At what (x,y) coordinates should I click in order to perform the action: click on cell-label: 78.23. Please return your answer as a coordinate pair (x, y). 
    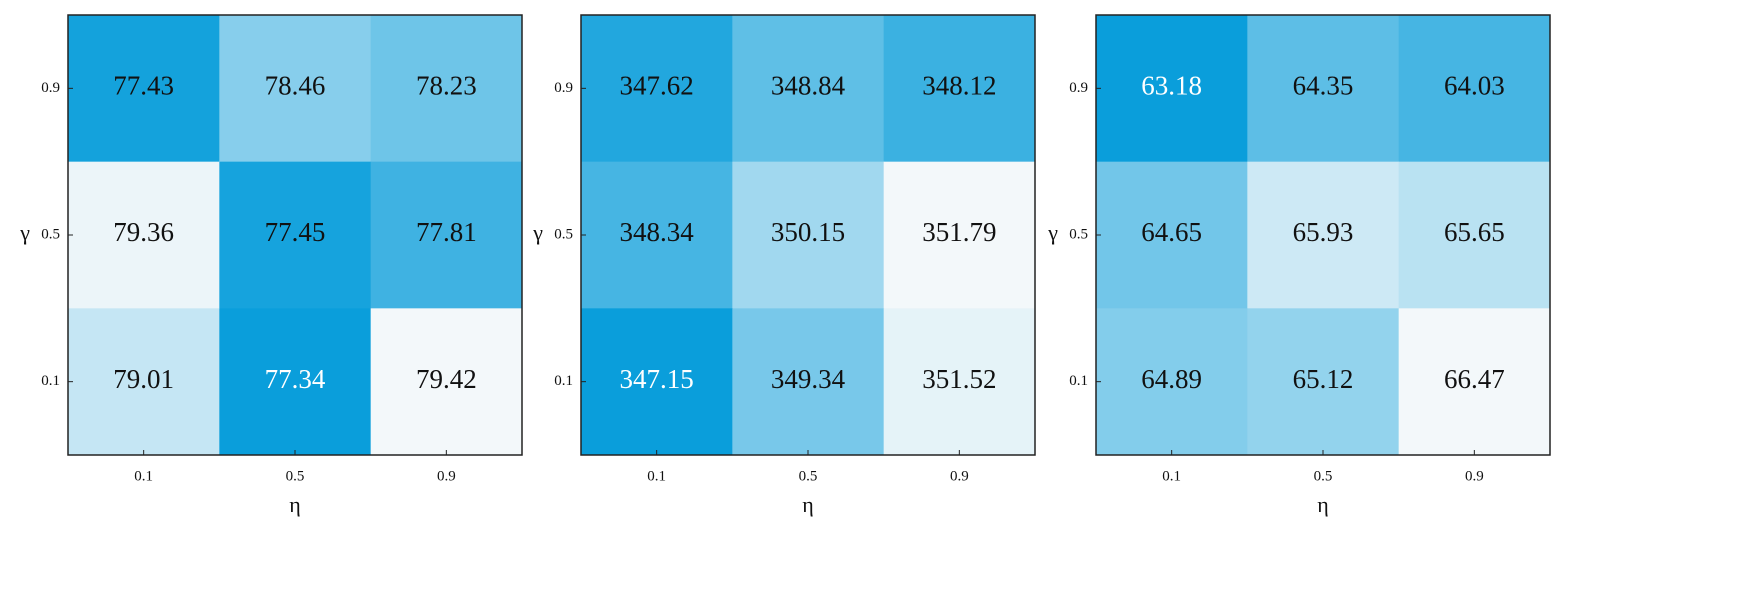
    Looking at the image, I should click on (446, 86).